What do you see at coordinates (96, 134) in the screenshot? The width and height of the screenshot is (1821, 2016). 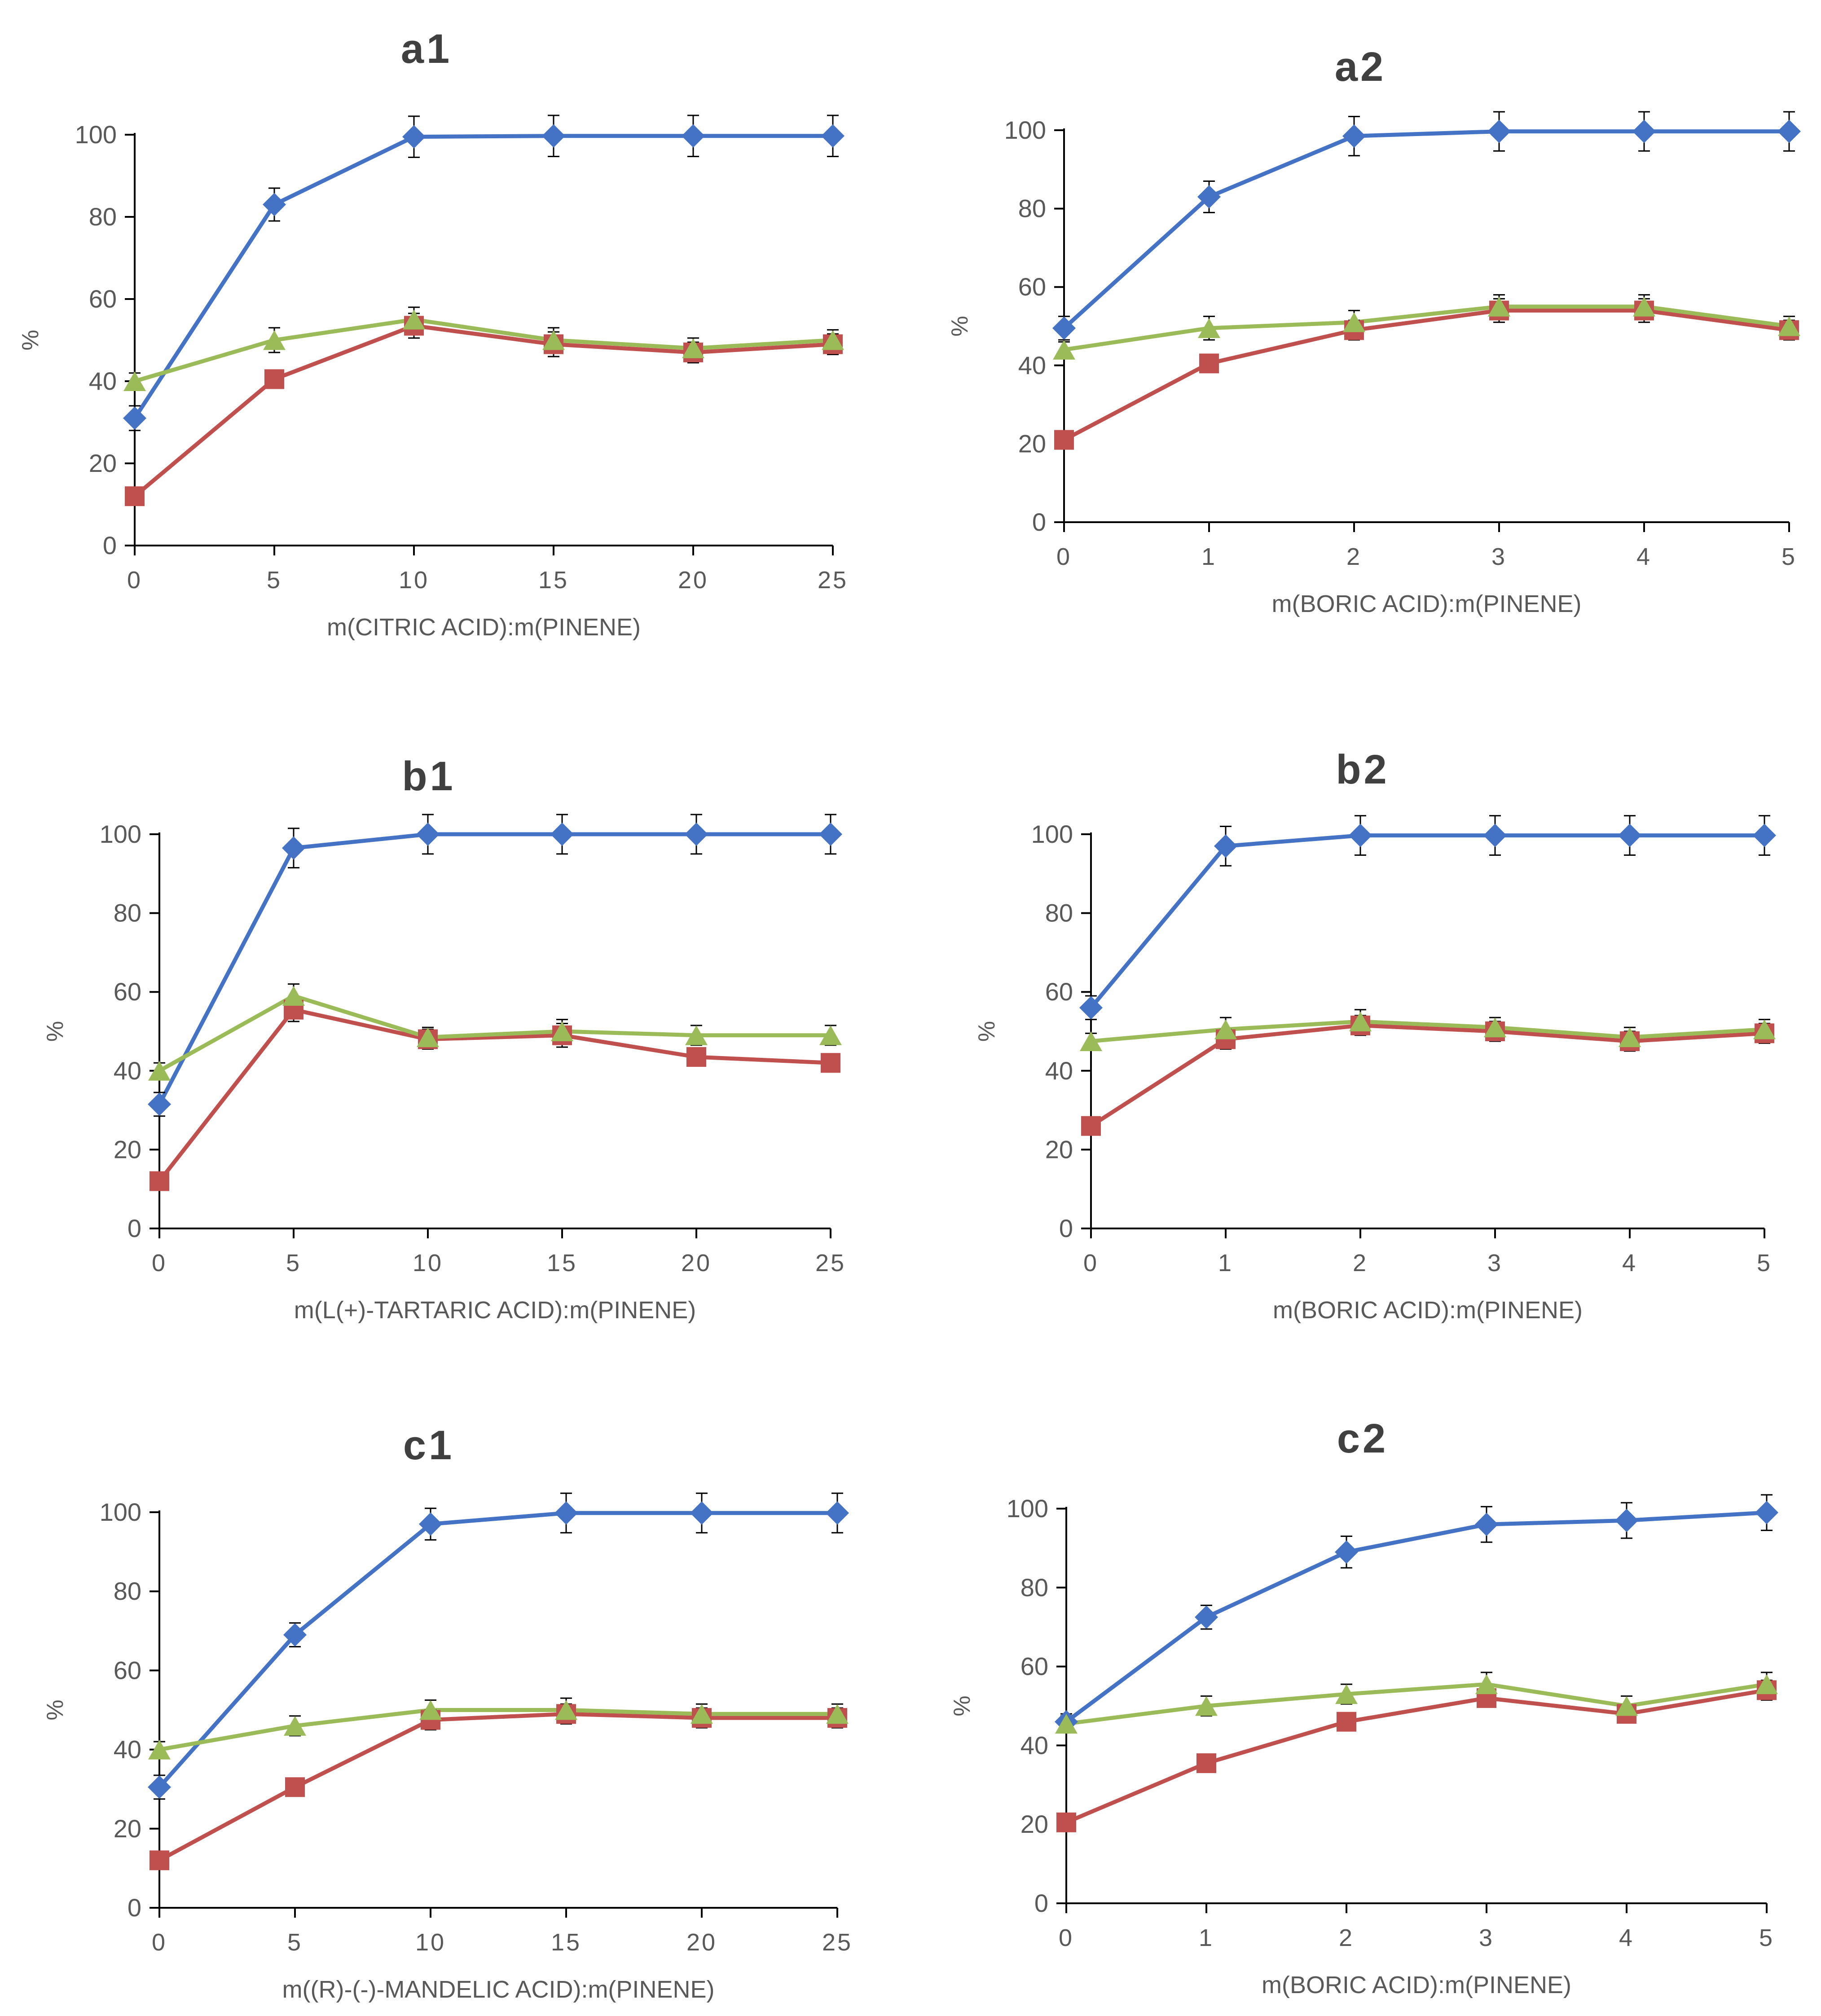 I see `y-tick-label: 100` at bounding box center [96, 134].